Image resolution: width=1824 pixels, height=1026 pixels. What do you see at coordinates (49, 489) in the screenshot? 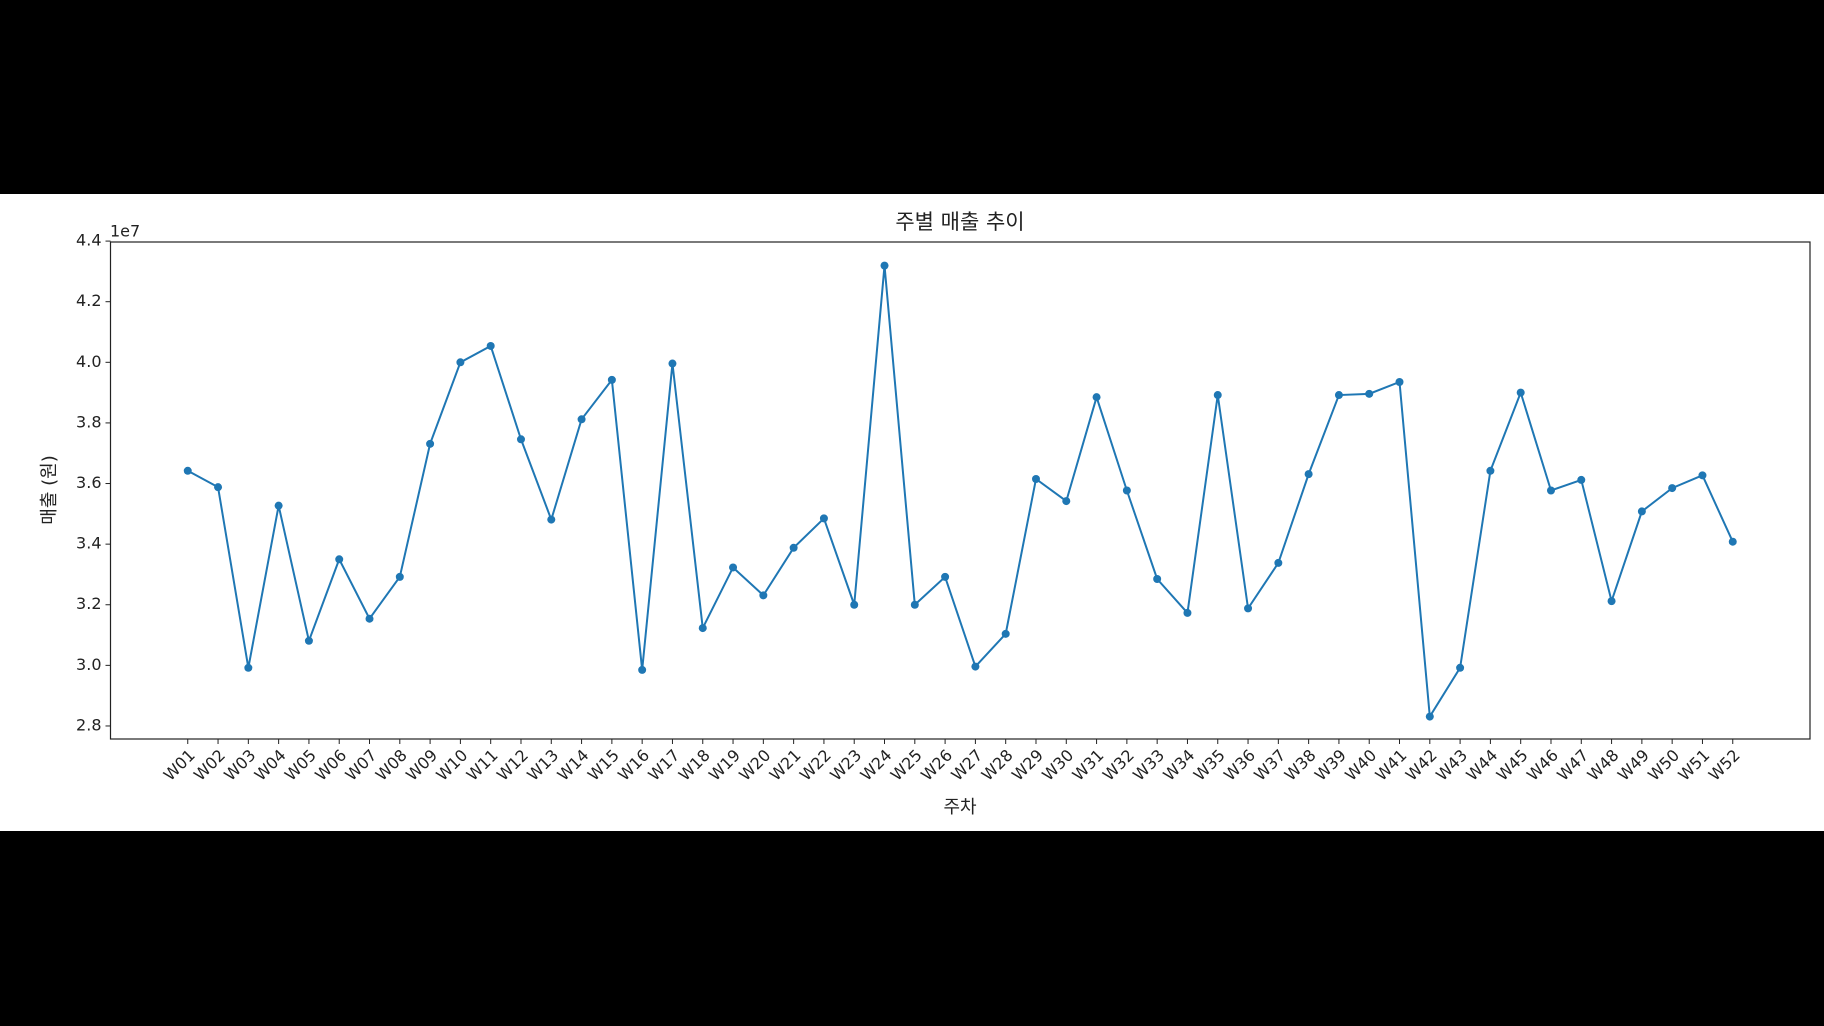
I see `y-axis-label: 매출 (원)` at bounding box center [49, 489].